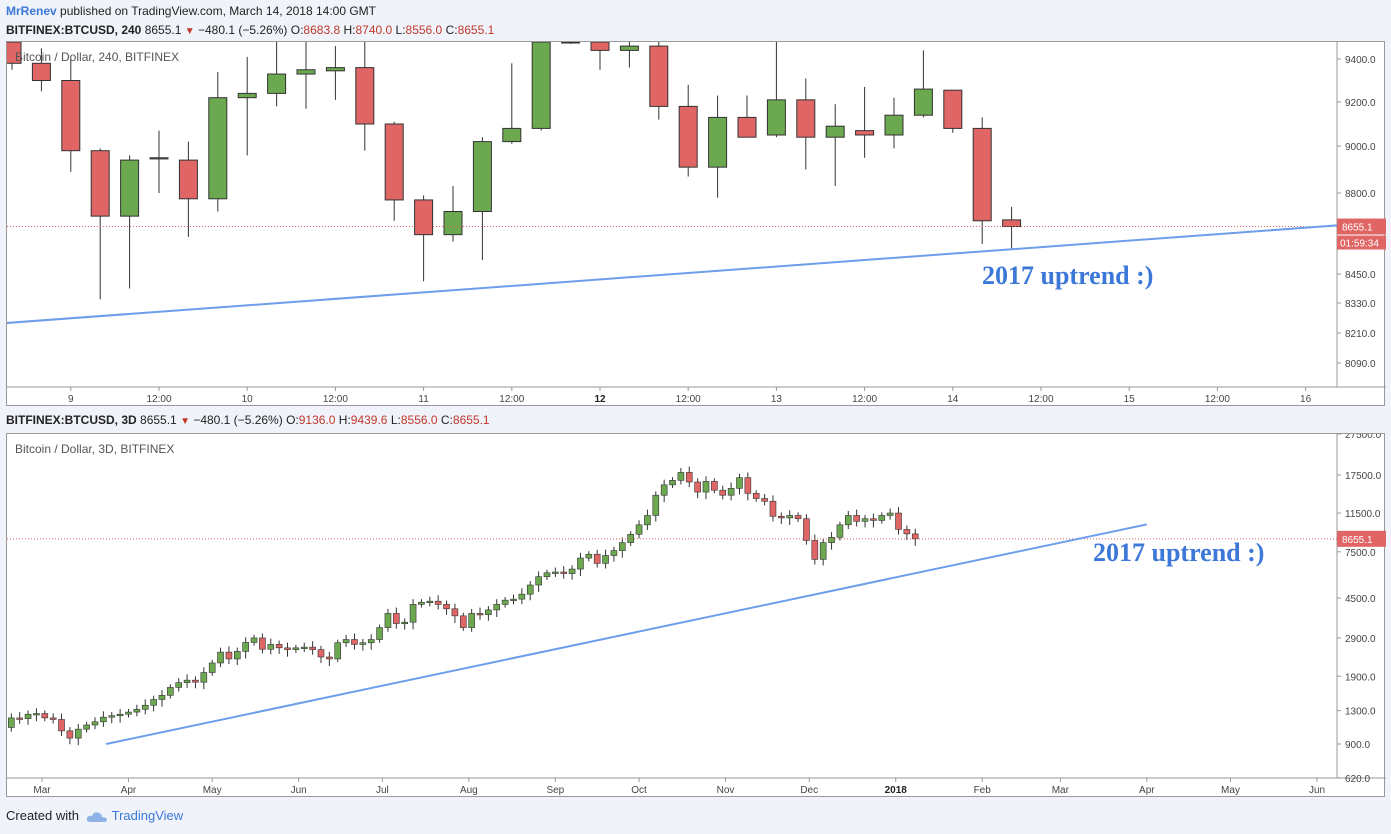 This screenshot has height=834, width=1391. I want to click on x-tick-label: 16, so click(1306, 399).